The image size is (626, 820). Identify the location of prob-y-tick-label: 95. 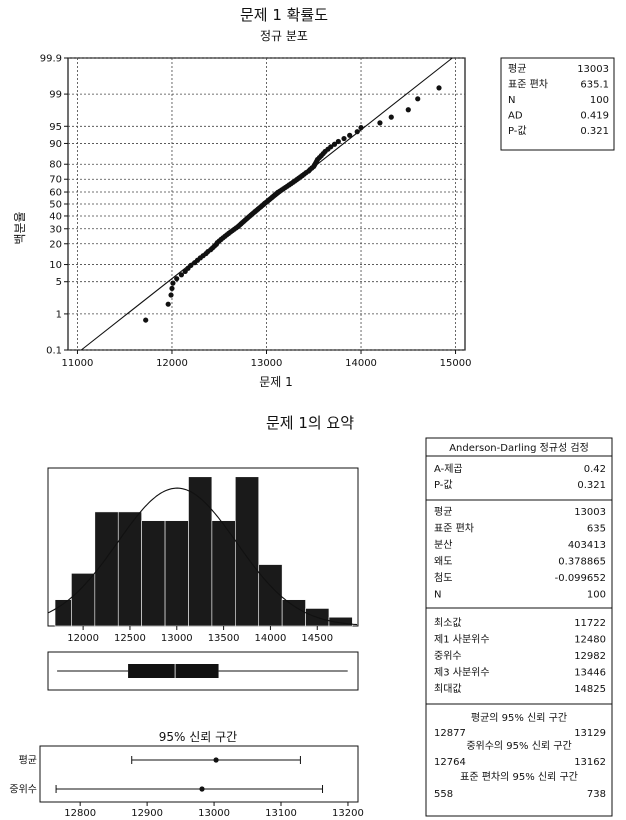
(55, 127).